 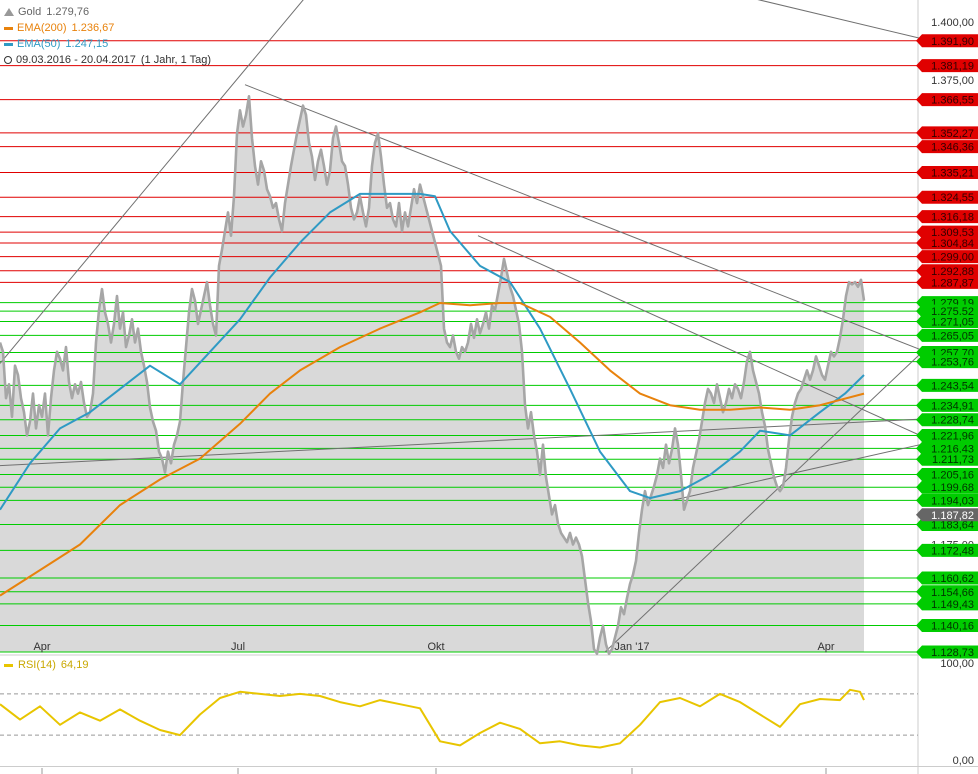 I want to click on current-price-label: 1.187,82, so click(x=952, y=516).